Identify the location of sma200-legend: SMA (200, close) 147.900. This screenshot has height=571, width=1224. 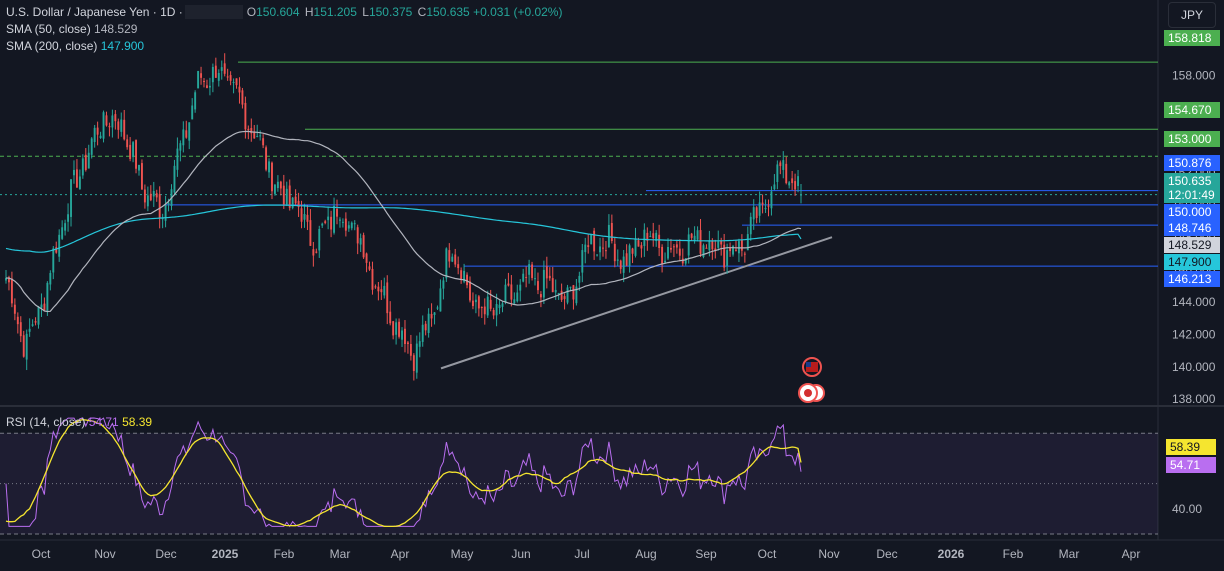
(75, 46).